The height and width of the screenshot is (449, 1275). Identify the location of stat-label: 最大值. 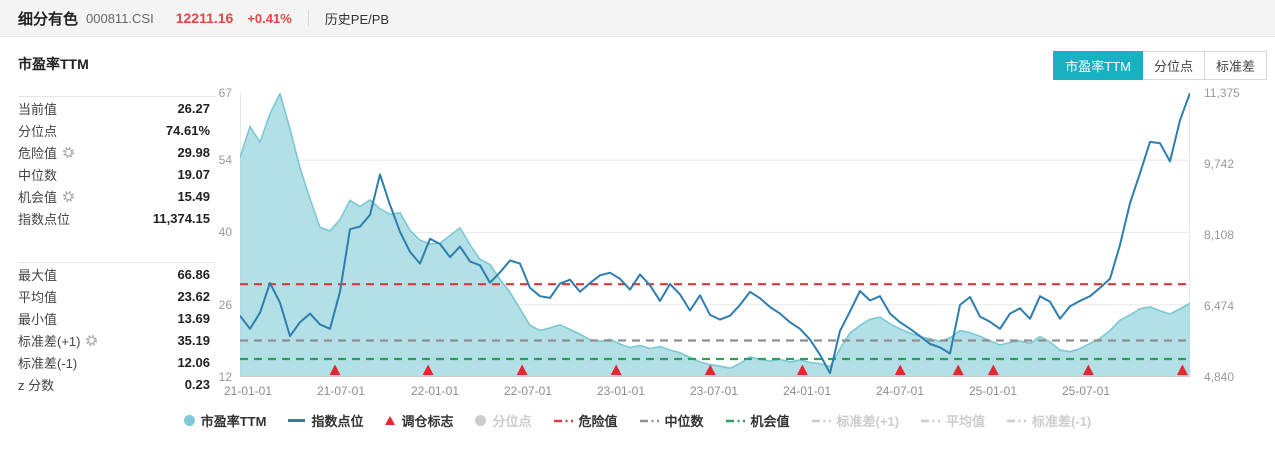
(38, 275).